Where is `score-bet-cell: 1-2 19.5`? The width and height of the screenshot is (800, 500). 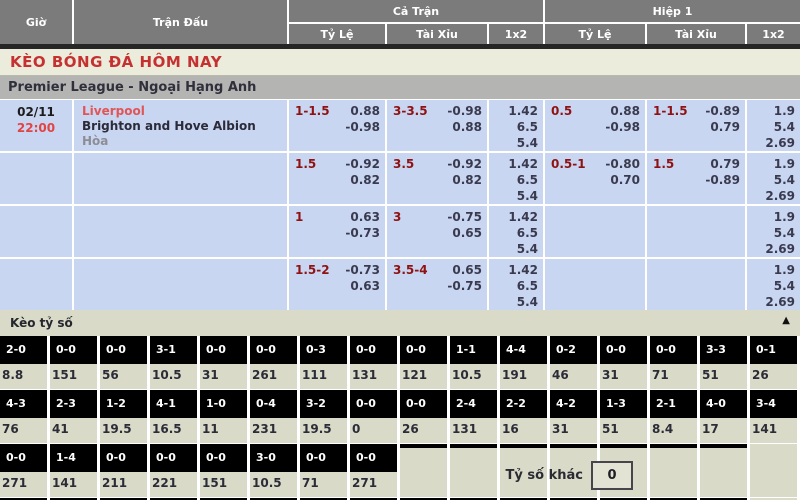
score-bet-cell: 1-2 19.5 is located at coordinates (123, 416).